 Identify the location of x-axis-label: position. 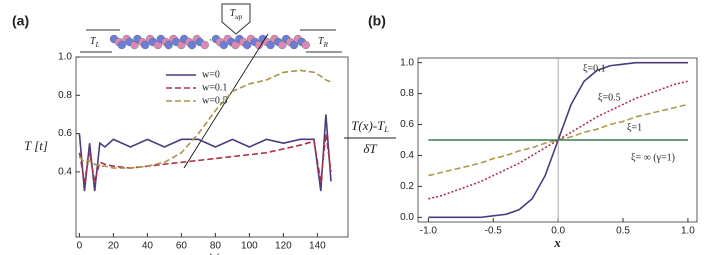
(212, 252).